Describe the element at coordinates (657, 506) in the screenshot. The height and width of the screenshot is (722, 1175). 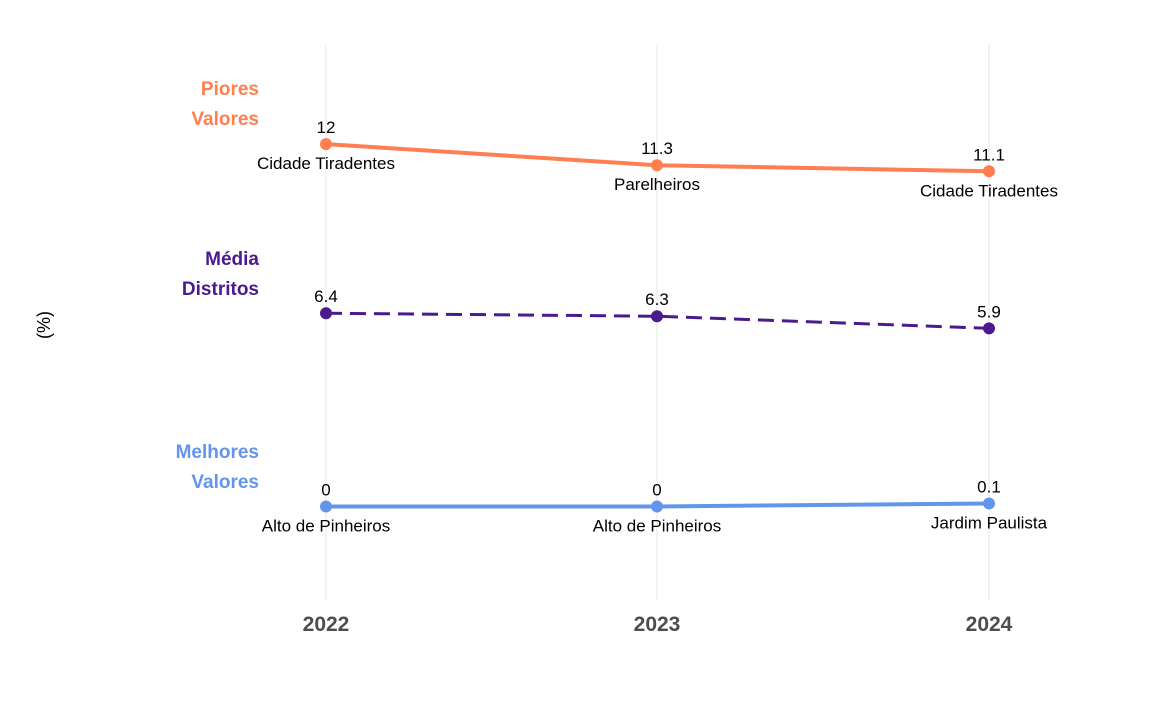
I see `data-point-best-2023` at that location.